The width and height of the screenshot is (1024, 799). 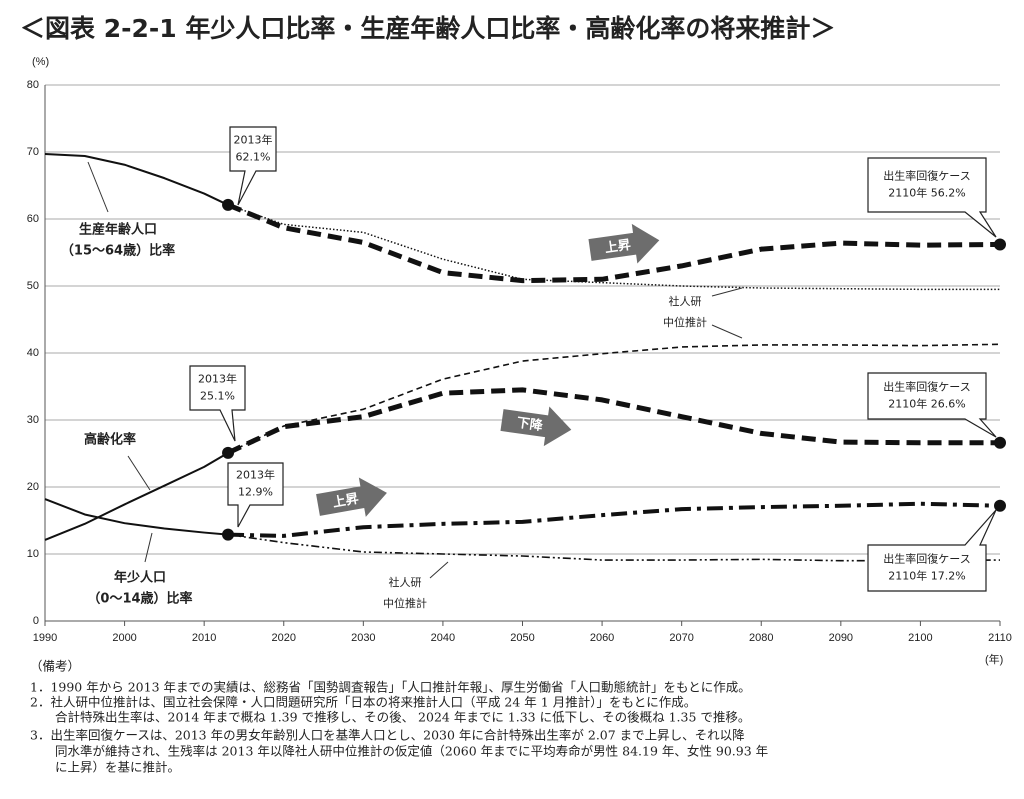 I want to click on x-tick-label: 2090, so click(x=841, y=638).